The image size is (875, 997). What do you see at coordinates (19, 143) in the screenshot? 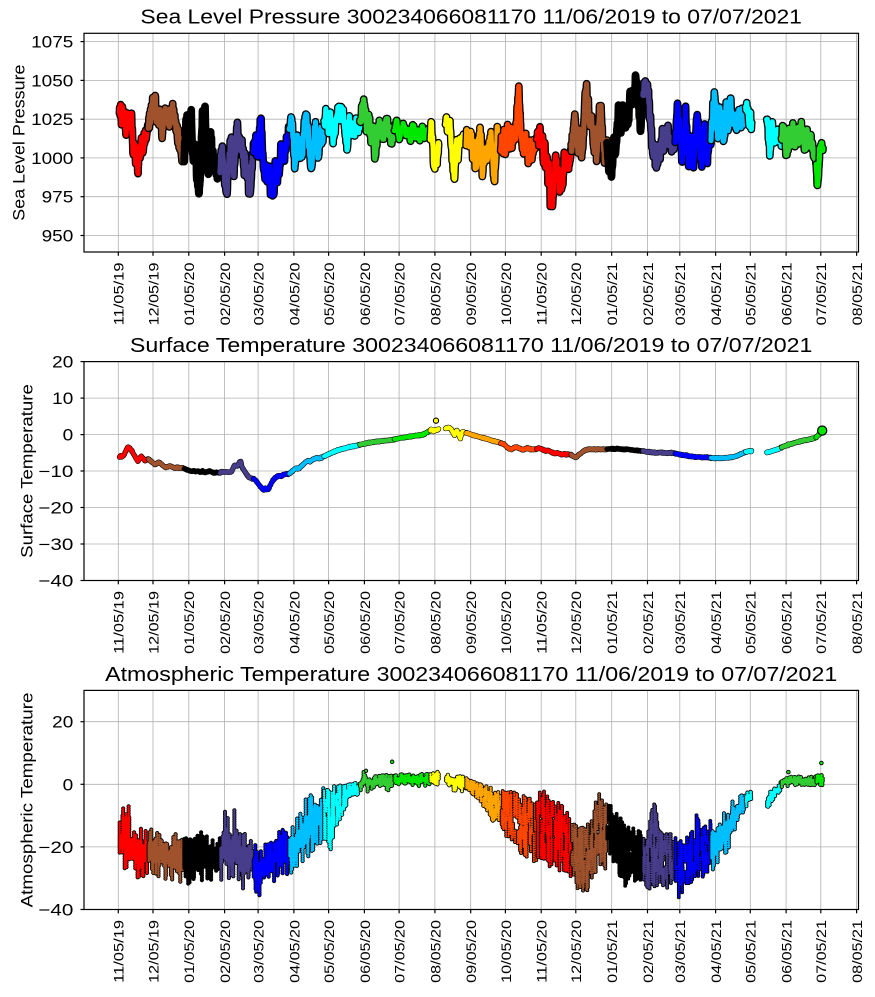
I see `svg-text: Sea Level Pressure` at bounding box center [19, 143].